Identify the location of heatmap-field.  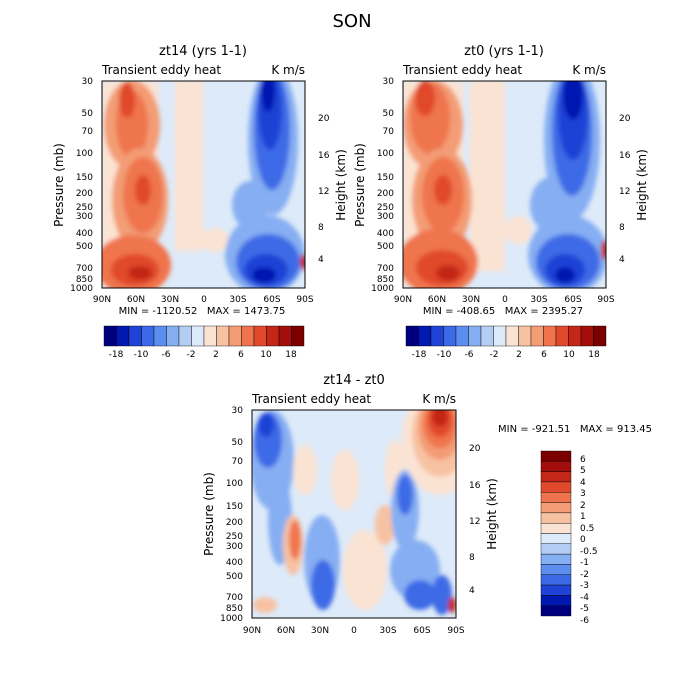
(354, 514).